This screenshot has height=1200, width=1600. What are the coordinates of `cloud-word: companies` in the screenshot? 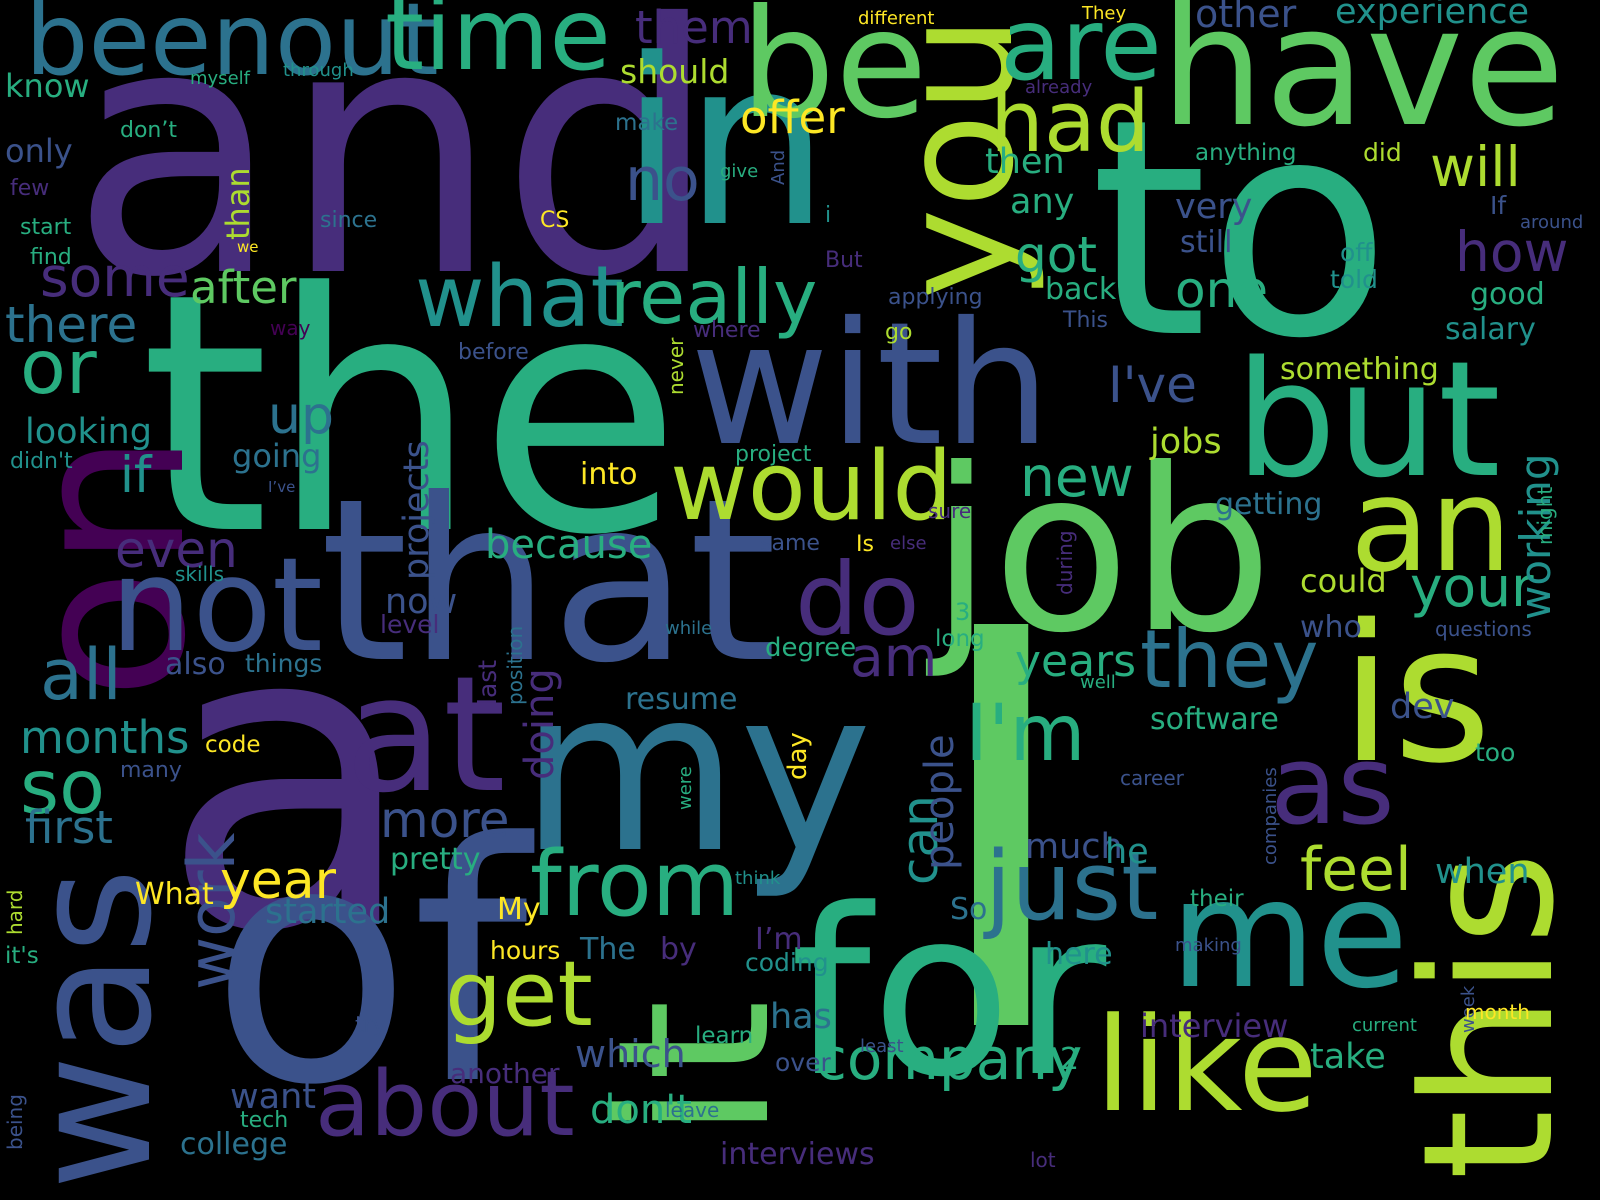 It's located at (1270, 816).